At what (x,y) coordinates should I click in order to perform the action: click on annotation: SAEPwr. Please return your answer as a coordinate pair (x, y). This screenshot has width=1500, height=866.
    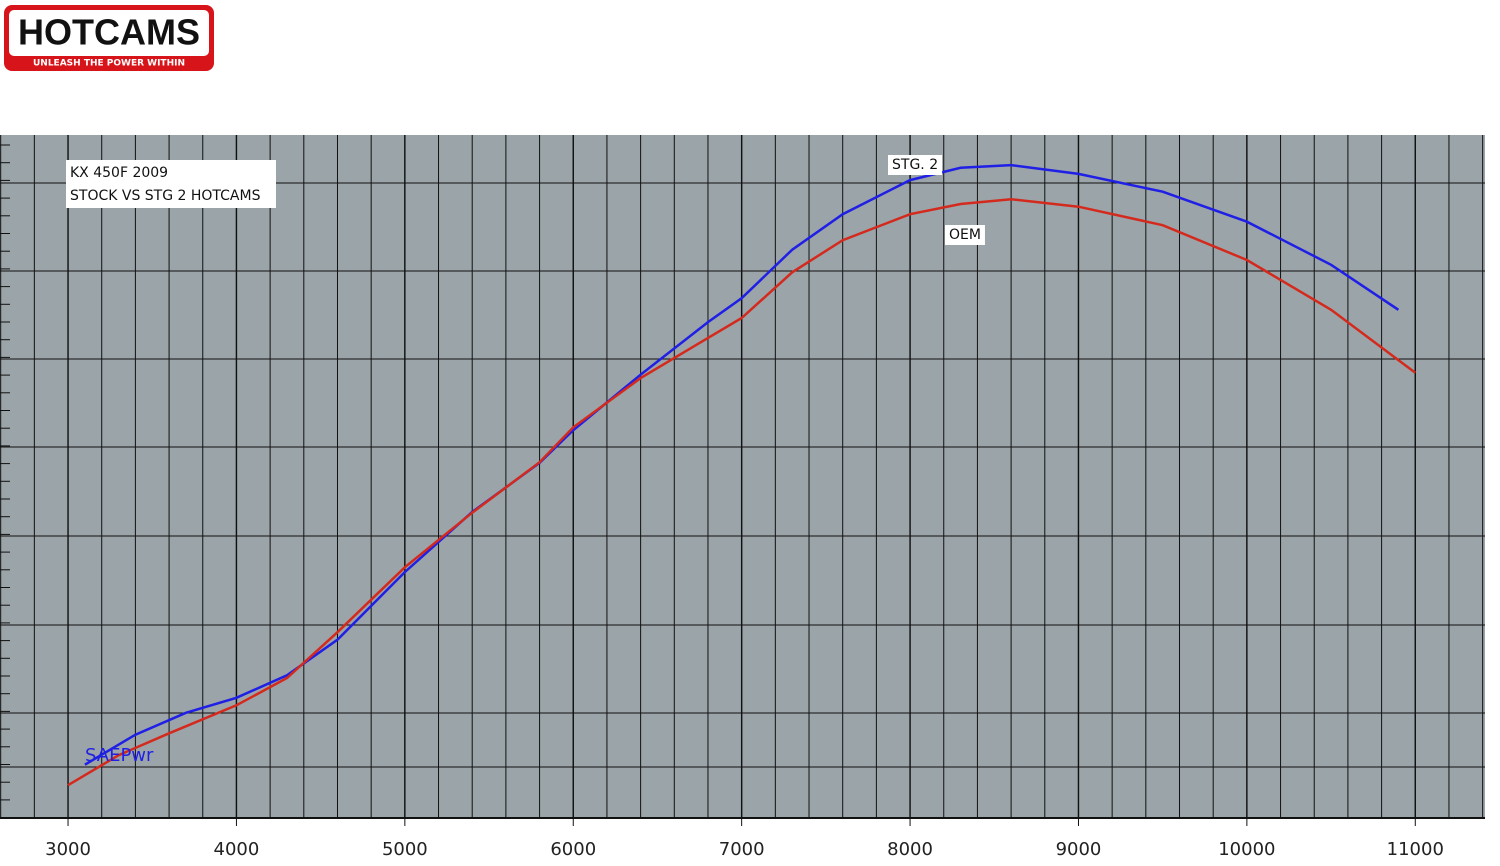
    Looking at the image, I should click on (119, 755).